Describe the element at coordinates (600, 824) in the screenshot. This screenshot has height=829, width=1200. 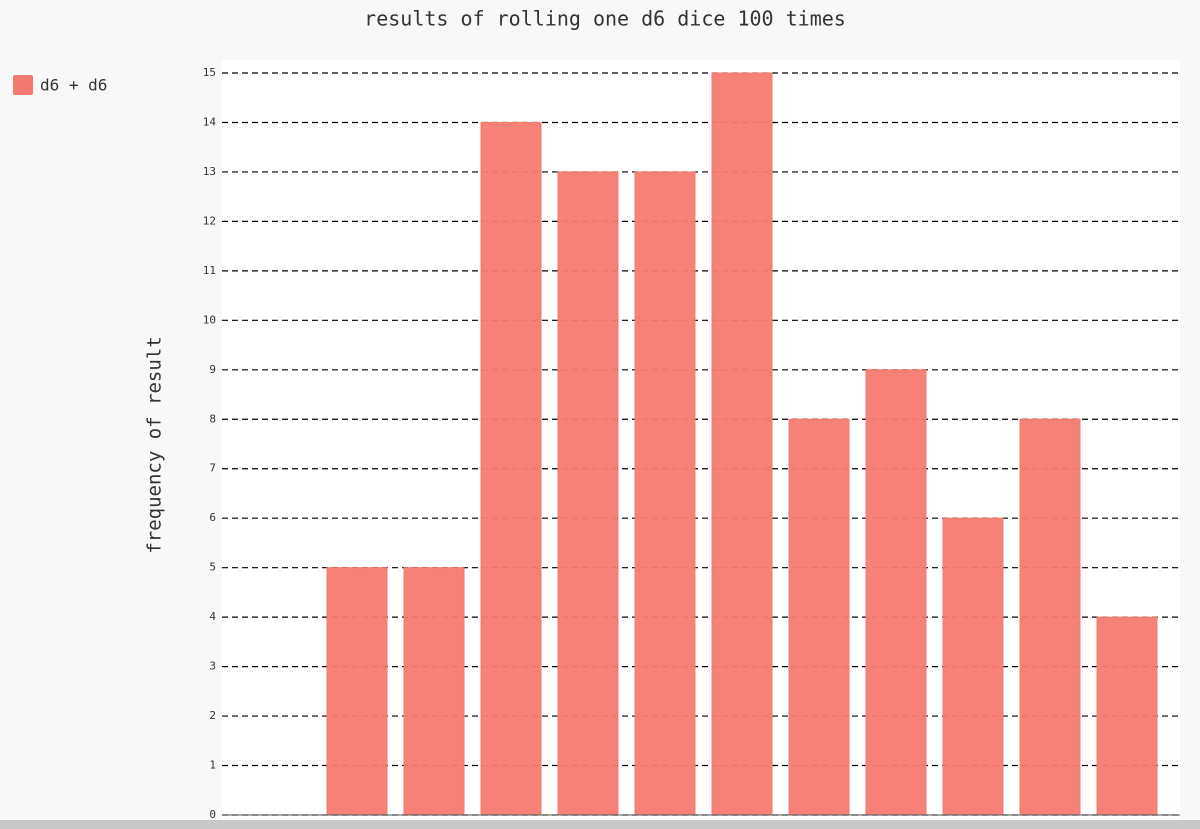
I see `scrollbar` at that location.